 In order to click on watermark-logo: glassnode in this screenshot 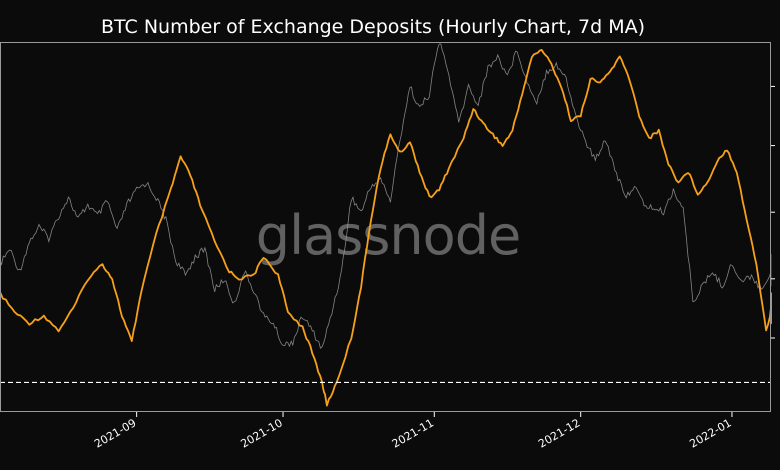, I will do `click(388, 235)`.